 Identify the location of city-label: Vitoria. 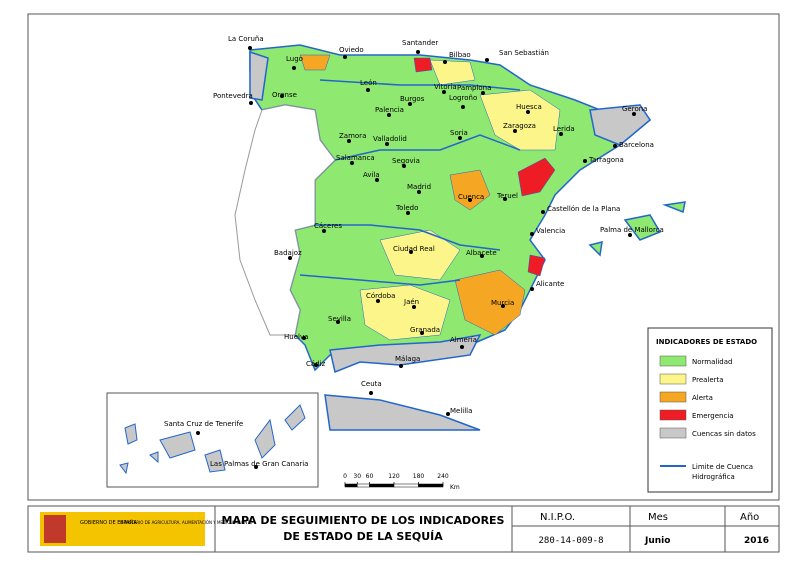
(445, 87).